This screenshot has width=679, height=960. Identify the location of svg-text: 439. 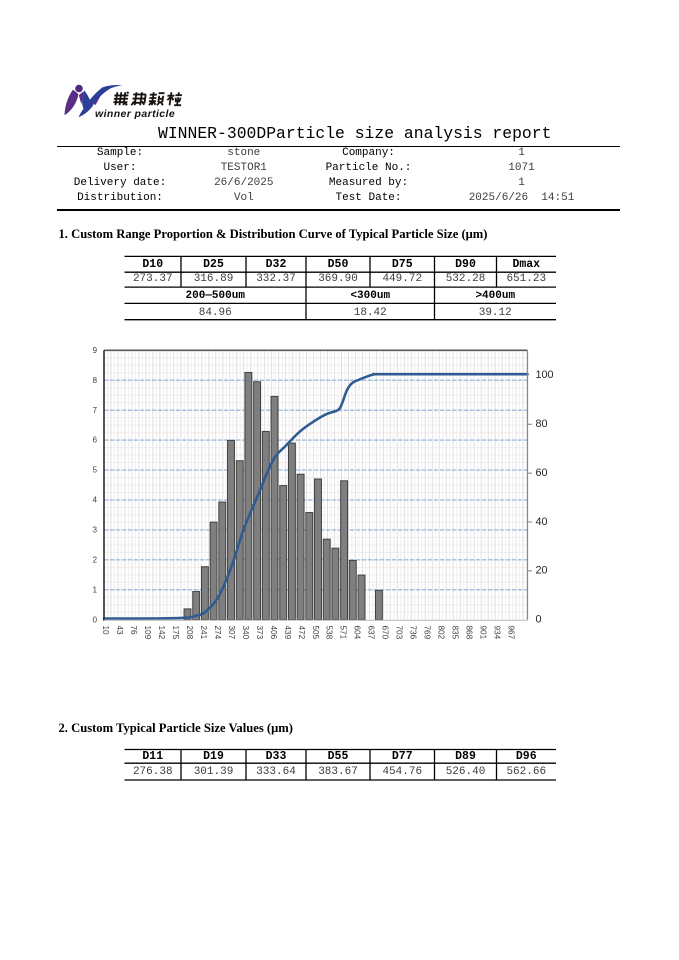
(287, 633).